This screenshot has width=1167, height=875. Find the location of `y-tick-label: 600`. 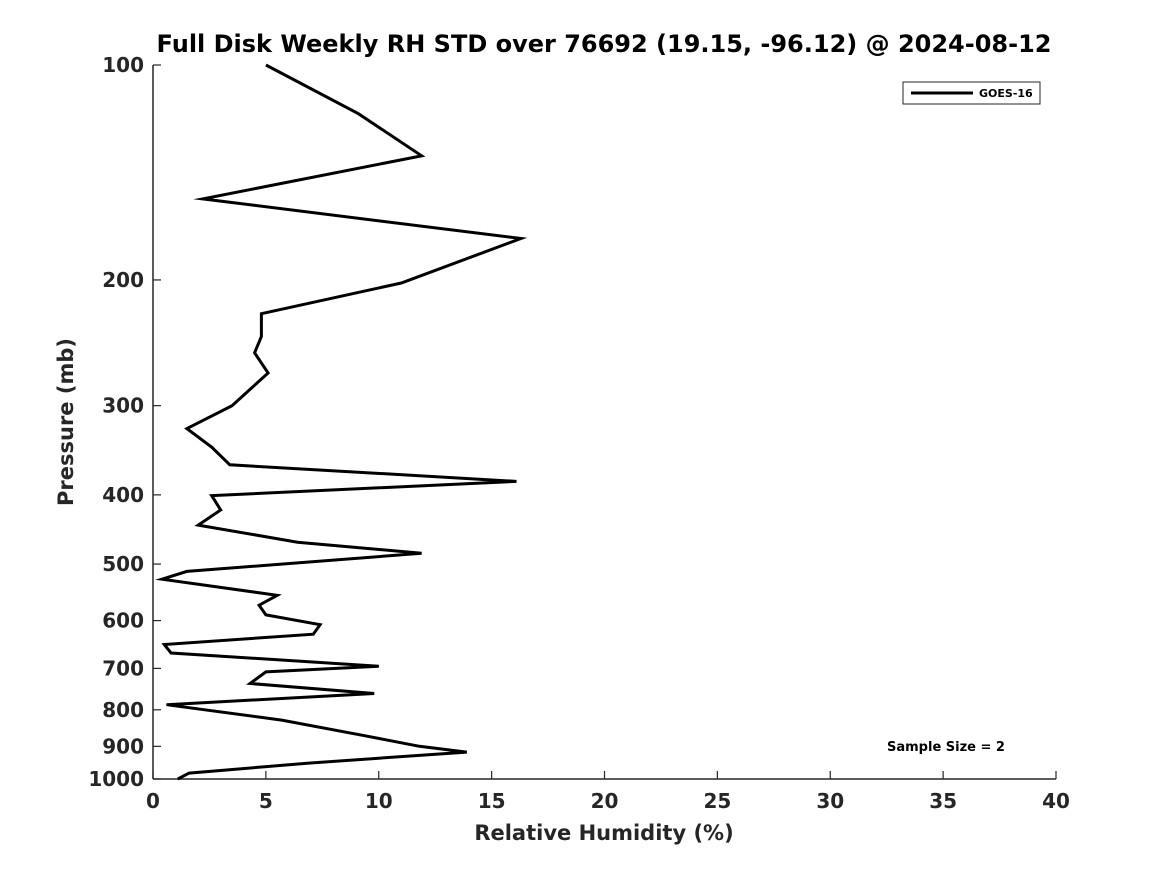

y-tick-label: 600 is located at coordinates (123, 621).